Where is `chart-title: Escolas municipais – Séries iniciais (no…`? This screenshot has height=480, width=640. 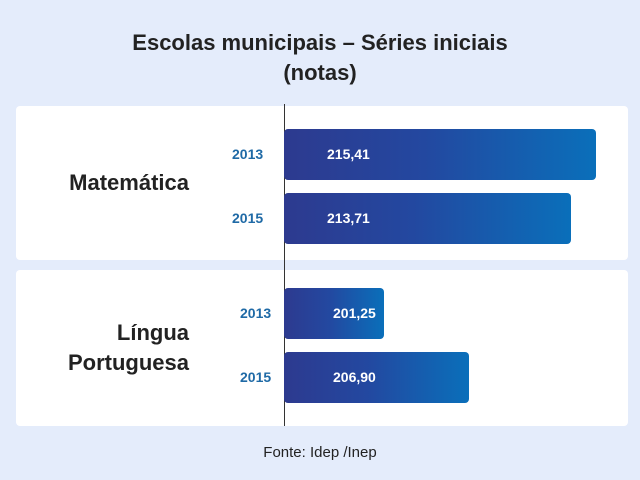
chart-title: Escolas municipais – Séries iniciais (no… is located at coordinates (320, 58).